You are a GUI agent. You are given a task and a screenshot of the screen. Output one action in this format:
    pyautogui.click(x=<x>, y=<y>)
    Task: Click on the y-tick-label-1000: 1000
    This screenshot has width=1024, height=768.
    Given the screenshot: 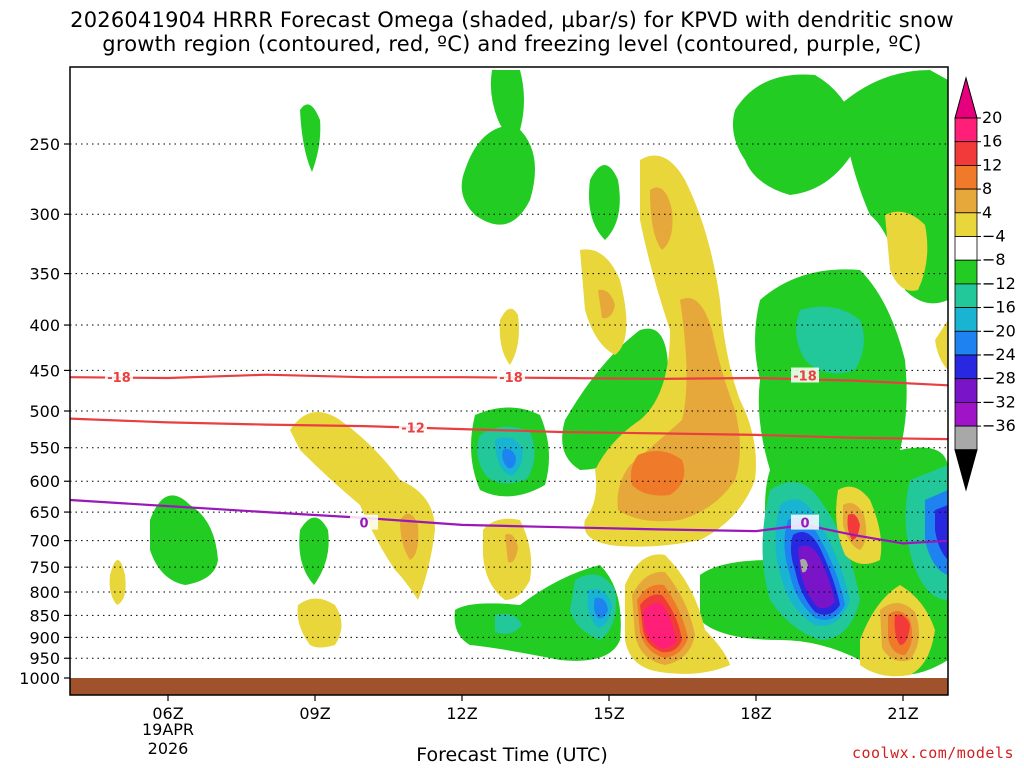 What is the action you would take?
    pyautogui.click(x=39, y=678)
    